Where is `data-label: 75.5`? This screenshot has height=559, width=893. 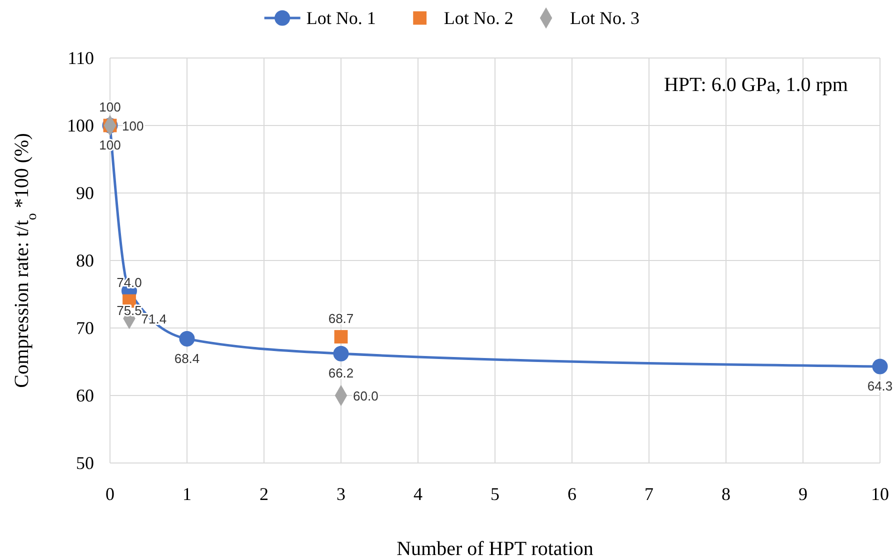 data-label: 75.5 is located at coordinates (129, 310).